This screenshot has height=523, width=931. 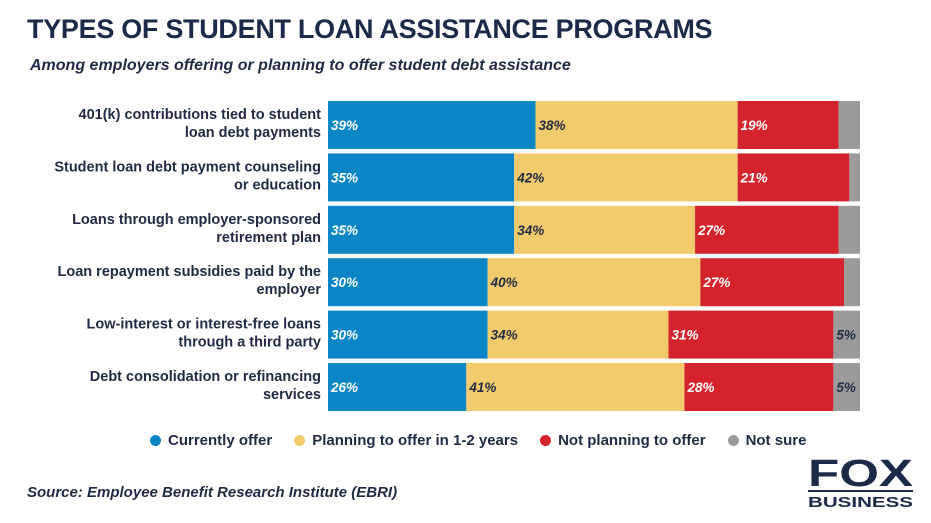 What do you see at coordinates (189, 272) in the screenshot?
I see `category-label: Loan repayment subsidies paid by the` at bounding box center [189, 272].